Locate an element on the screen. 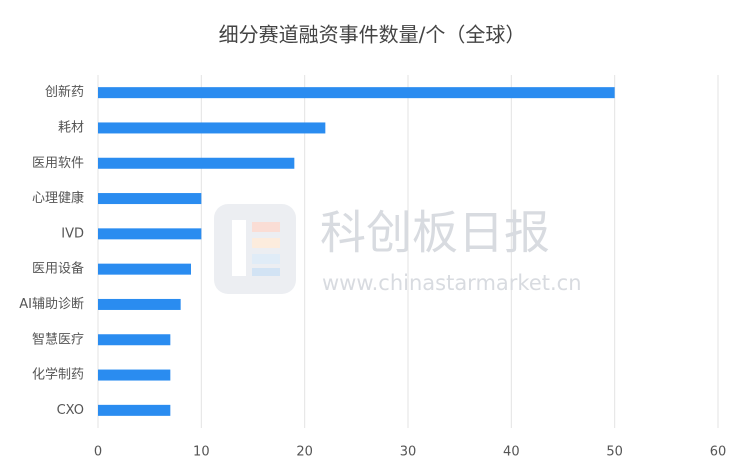 Image resolution: width=744 pixels, height=472 pixels. x-tick-label: 50 is located at coordinates (614, 452).